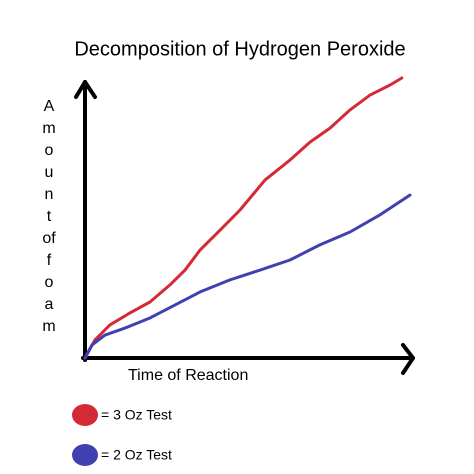 This screenshot has width=474, height=474. What do you see at coordinates (49, 172) in the screenshot?
I see `y-axis-label: u` at bounding box center [49, 172].